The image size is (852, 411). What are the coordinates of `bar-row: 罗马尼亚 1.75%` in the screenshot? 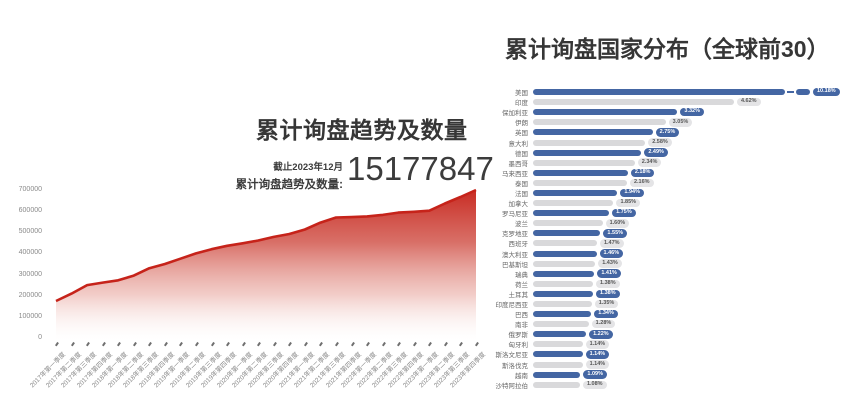 It's located at (657, 213).